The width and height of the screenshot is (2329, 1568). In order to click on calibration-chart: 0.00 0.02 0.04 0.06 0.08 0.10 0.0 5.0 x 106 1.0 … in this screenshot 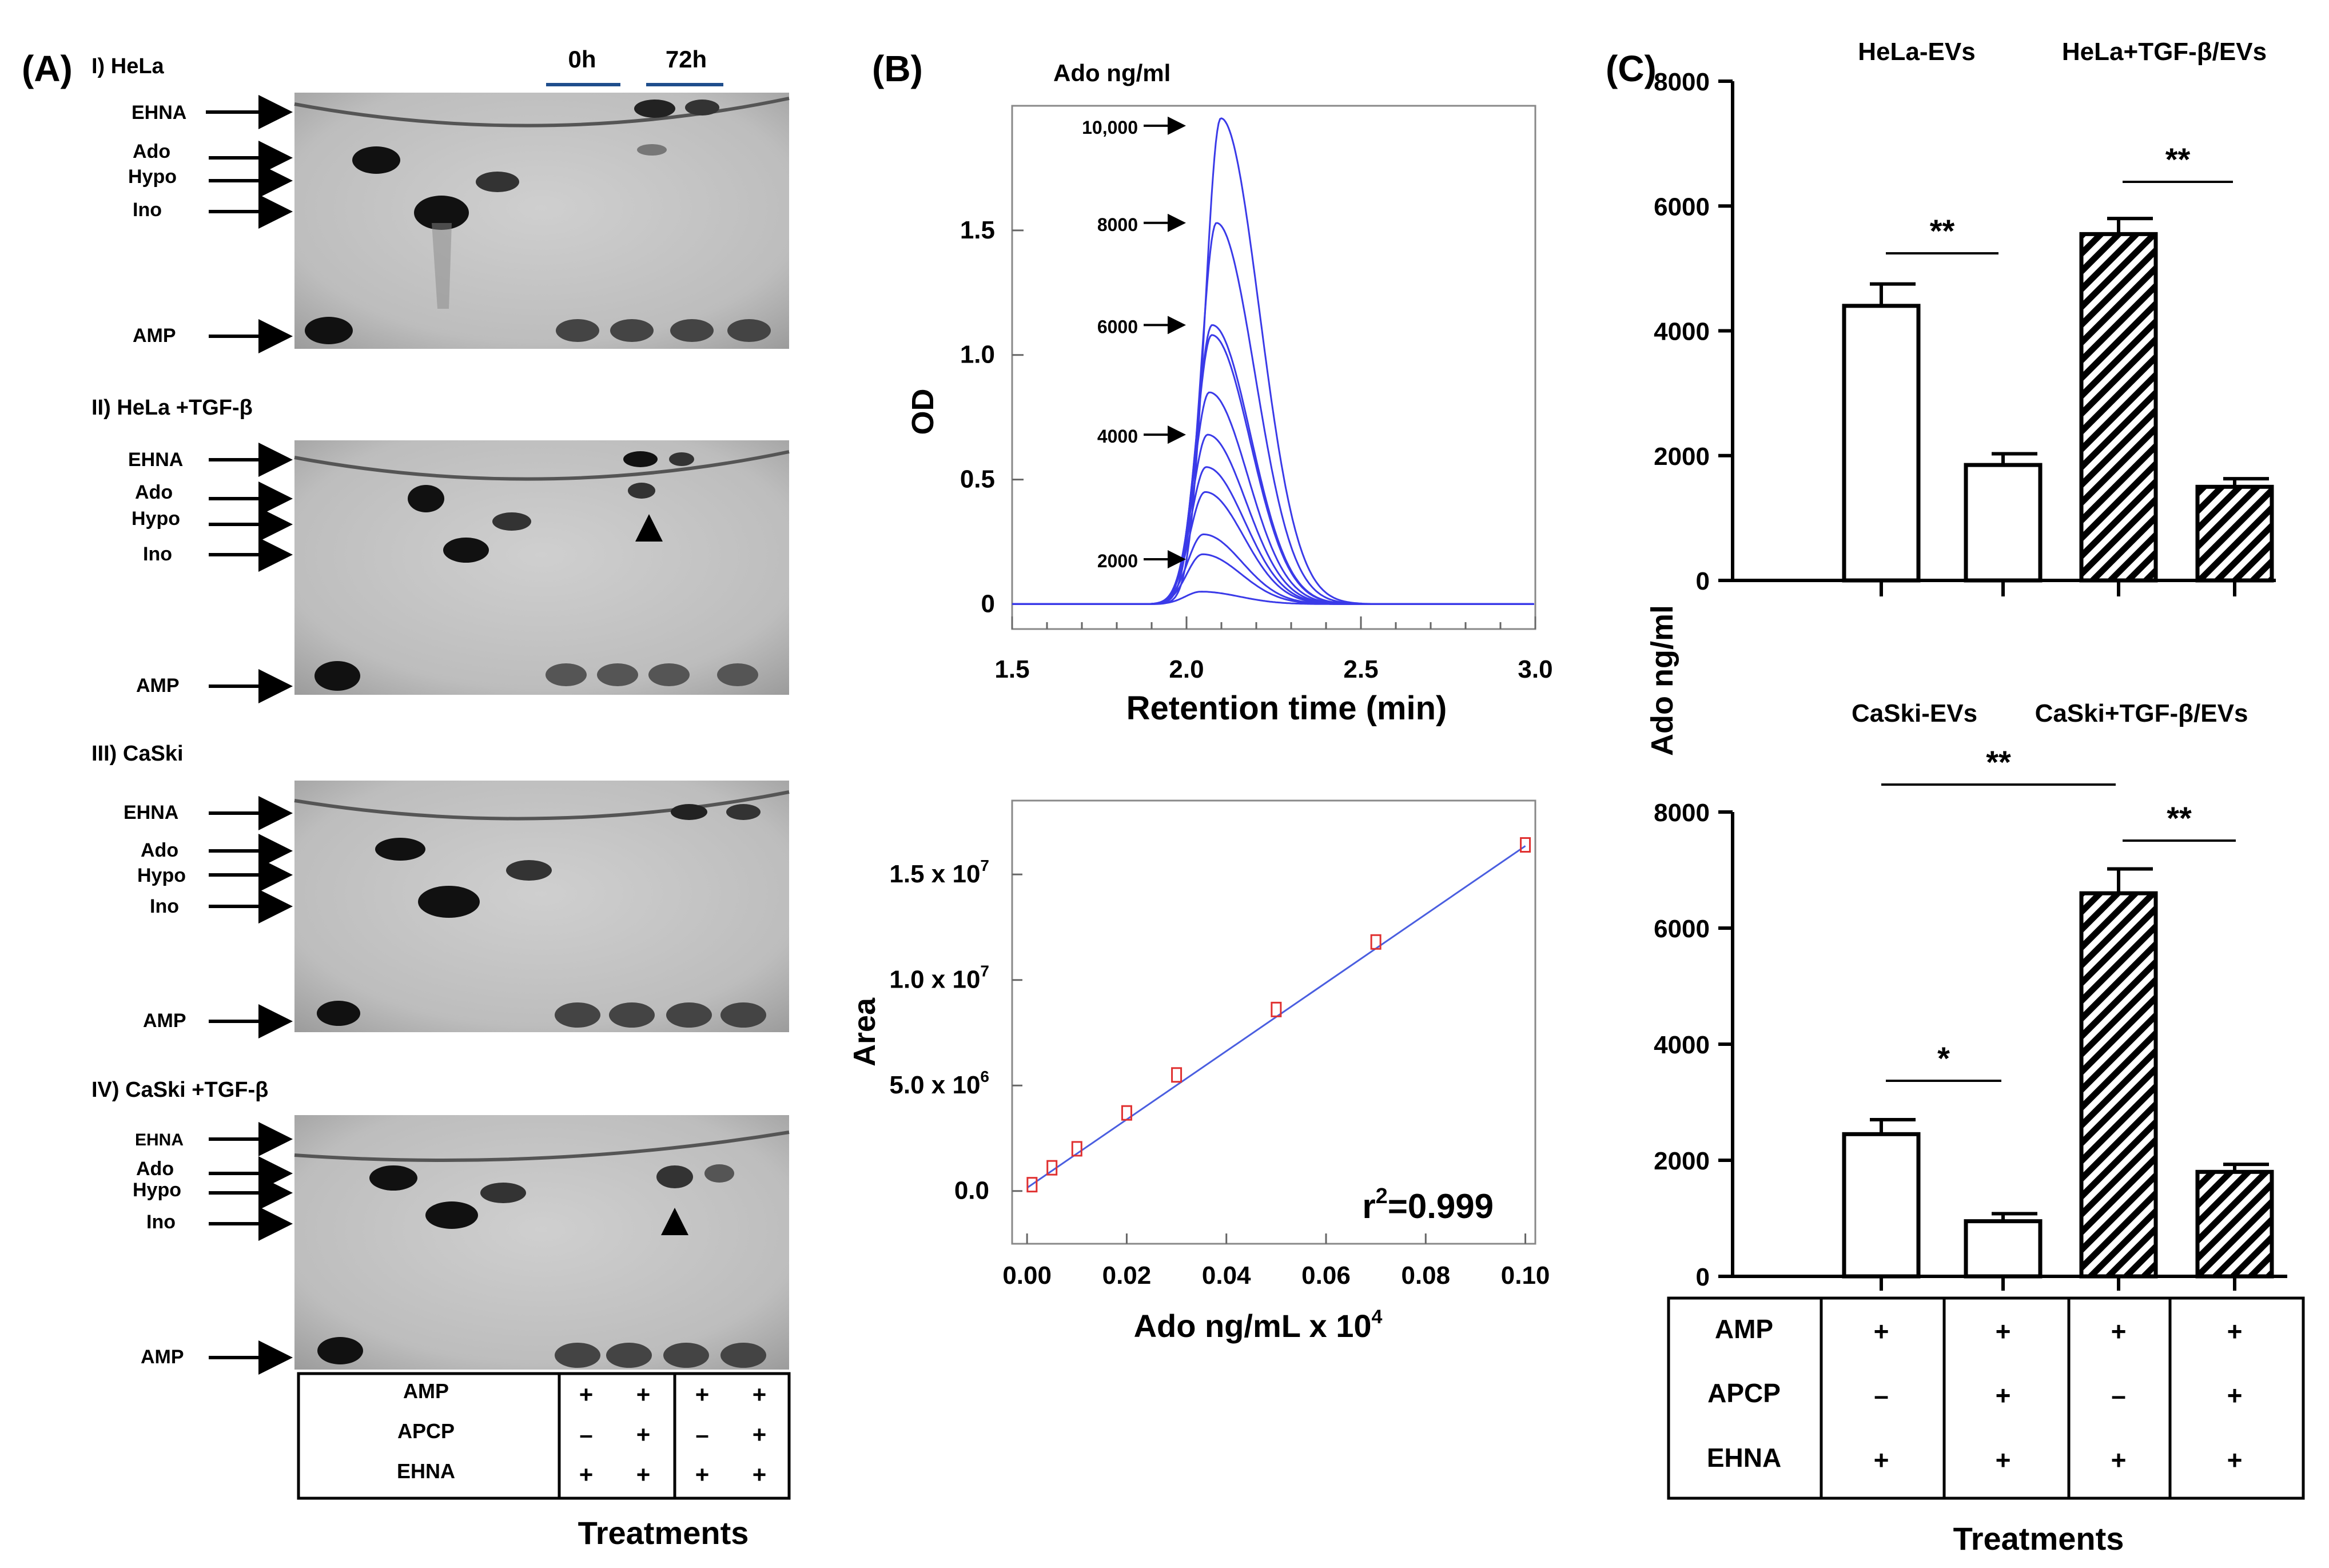, I will do `click(1219, 1044)`.